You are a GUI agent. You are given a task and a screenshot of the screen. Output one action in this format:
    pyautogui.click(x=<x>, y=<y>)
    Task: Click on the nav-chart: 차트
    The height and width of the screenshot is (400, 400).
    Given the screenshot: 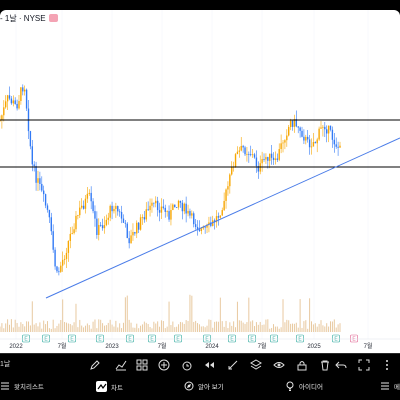 What is the action you would take?
    pyautogui.click(x=109, y=386)
    